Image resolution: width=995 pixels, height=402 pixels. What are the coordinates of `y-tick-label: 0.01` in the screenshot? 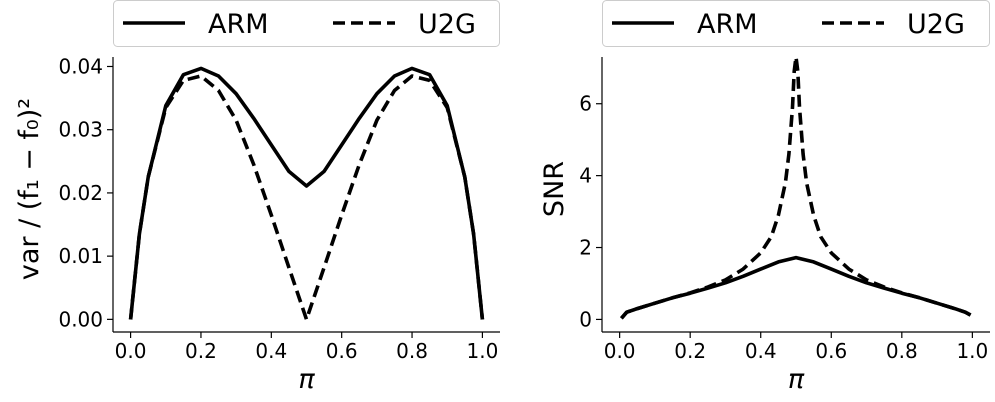 It's located at (80, 256).